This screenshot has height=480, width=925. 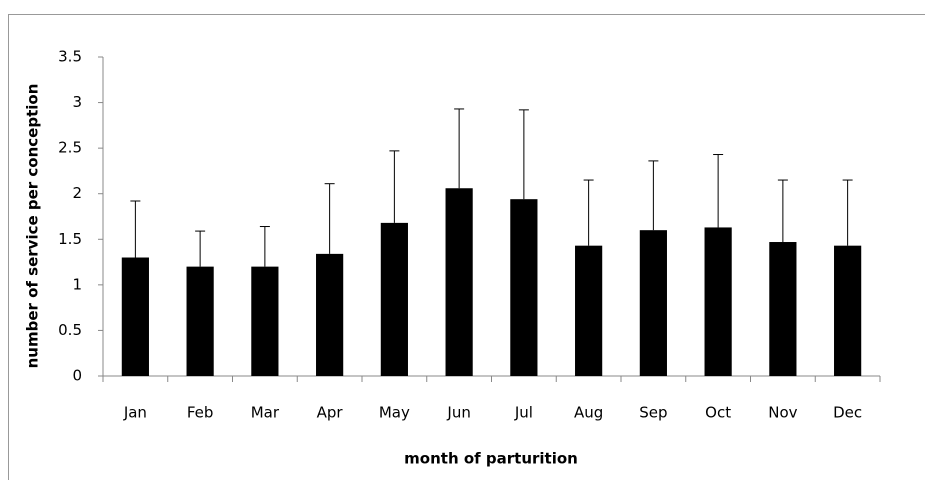 I want to click on y-tick-label: 3, so click(x=77, y=102).